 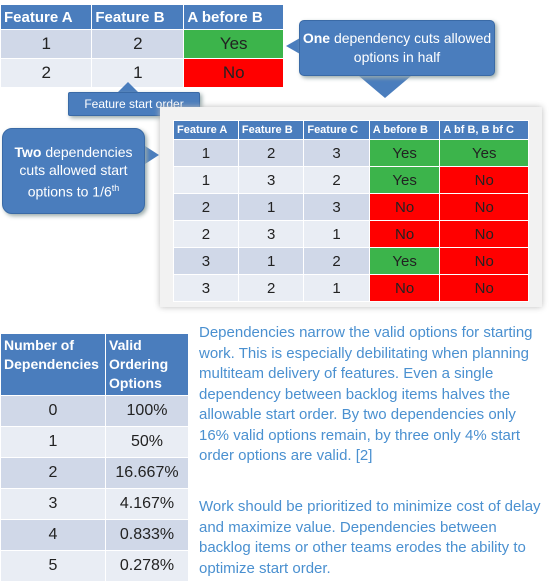 I want to click on table-cell: 50%, so click(x=147, y=442).